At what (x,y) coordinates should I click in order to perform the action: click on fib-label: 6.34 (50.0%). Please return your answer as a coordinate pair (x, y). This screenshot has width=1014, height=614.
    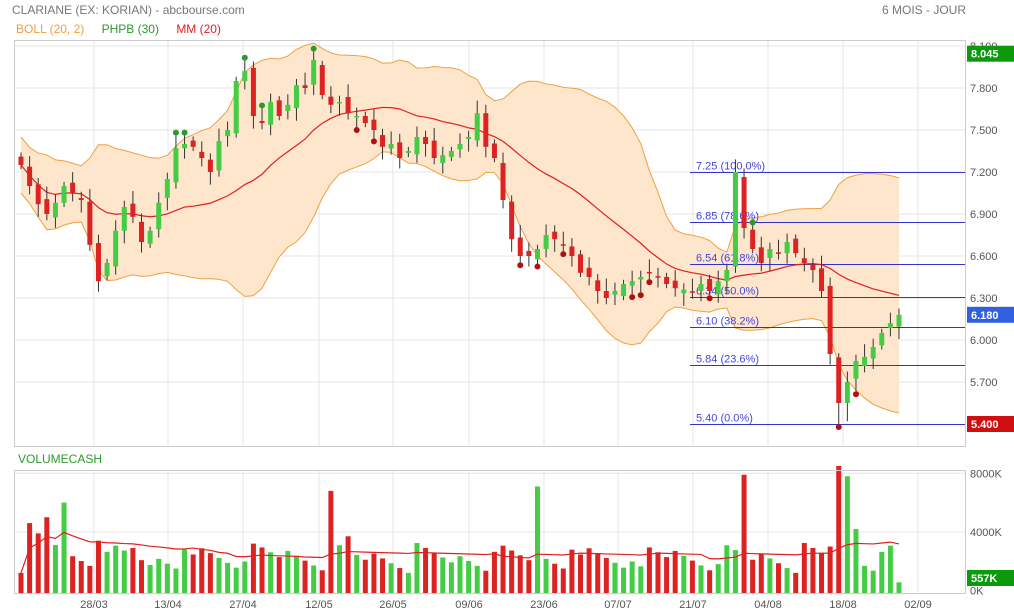
    Looking at the image, I should click on (727, 292).